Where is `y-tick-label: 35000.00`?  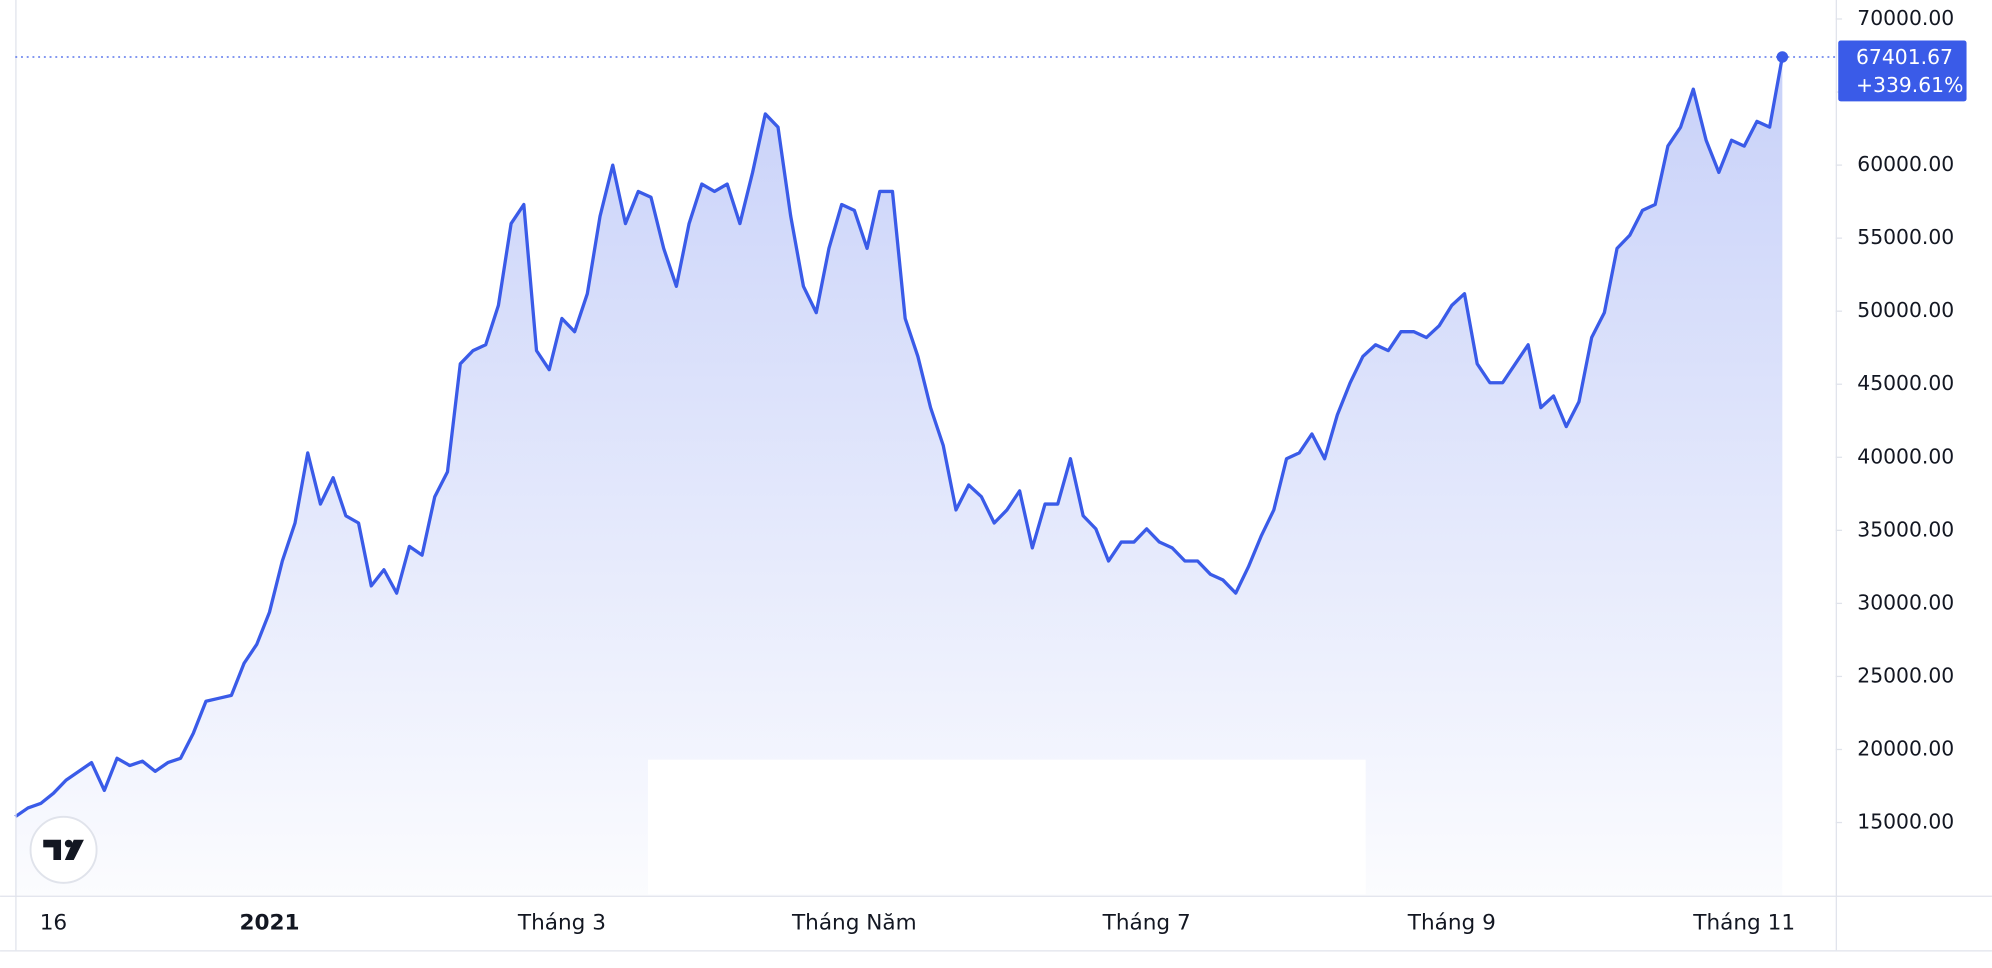
y-tick-label: 35000.00 is located at coordinates (1905, 529).